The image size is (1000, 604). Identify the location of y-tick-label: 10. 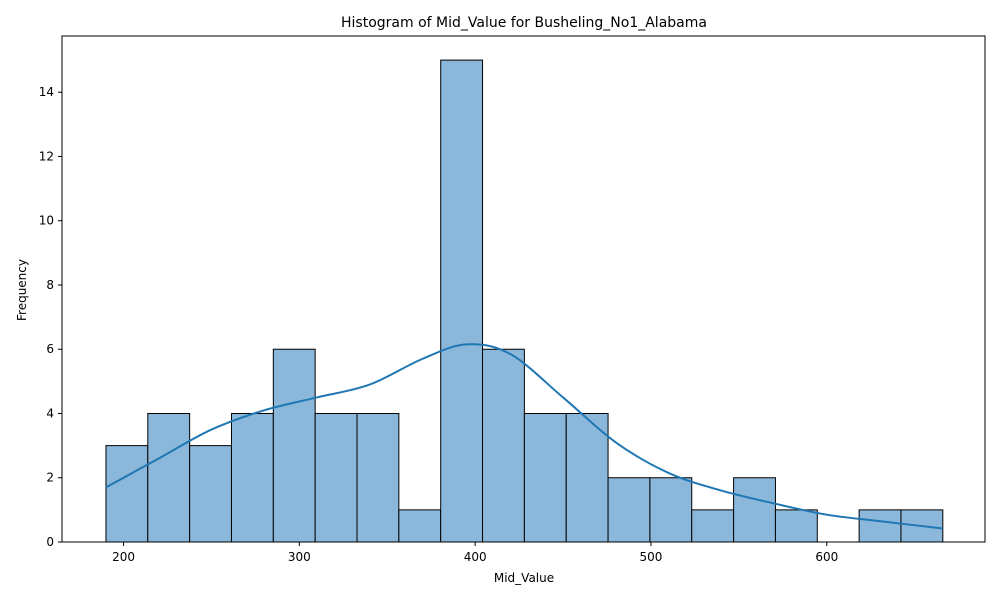
(46, 221).